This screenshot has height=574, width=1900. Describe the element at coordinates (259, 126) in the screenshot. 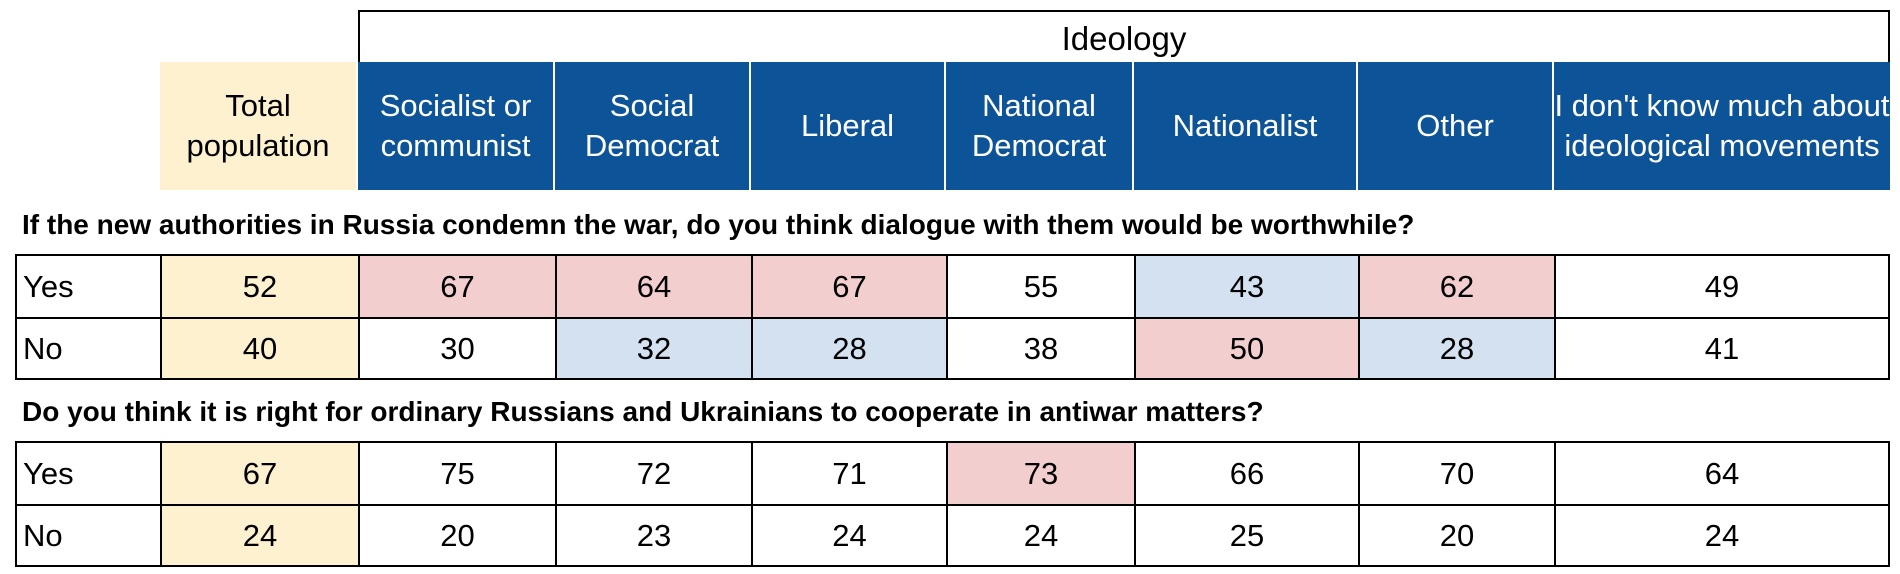

I see `column-header-0: Total population` at that location.